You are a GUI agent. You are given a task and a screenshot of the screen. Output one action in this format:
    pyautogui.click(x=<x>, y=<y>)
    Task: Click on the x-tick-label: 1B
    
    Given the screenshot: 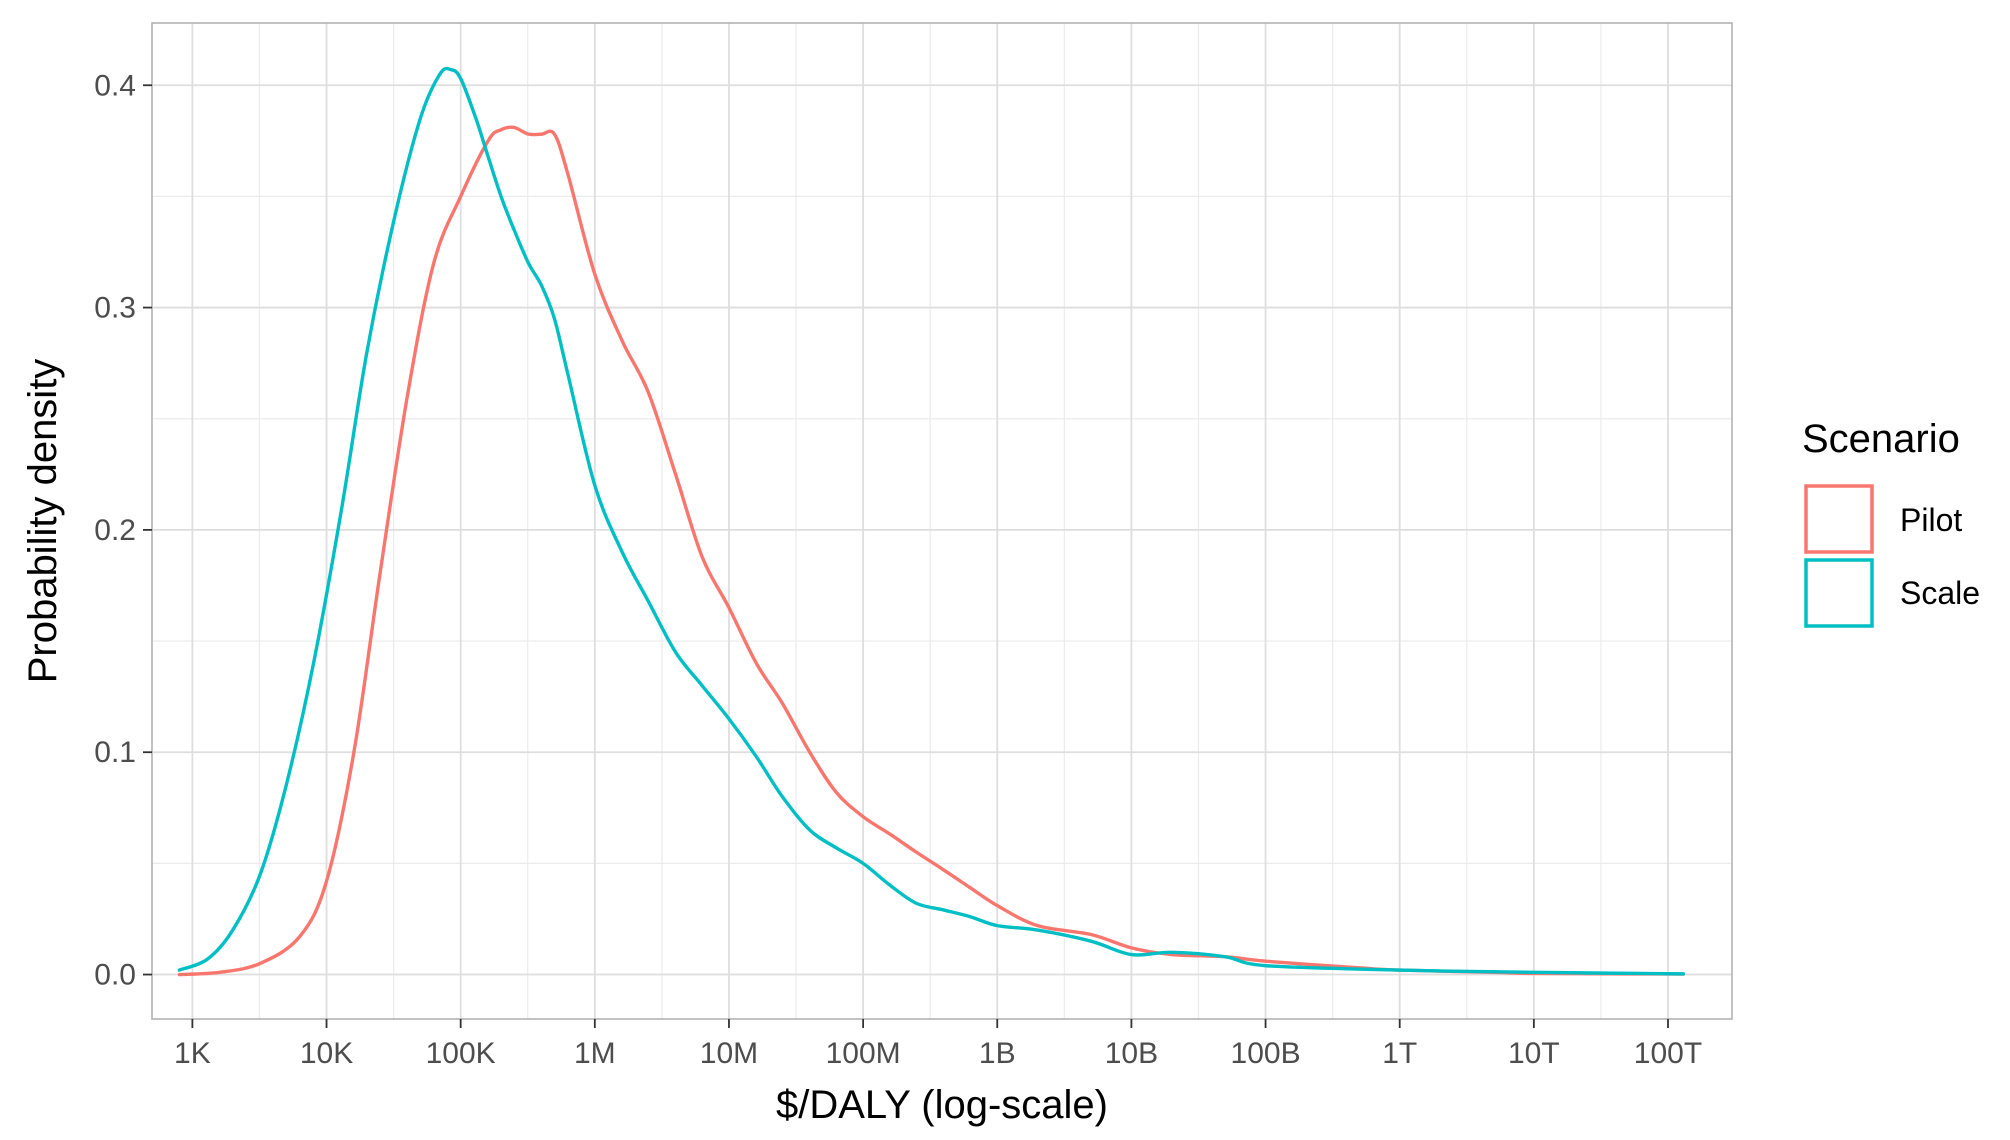 What is the action you would take?
    pyautogui.click(x=997, y=1053)
    